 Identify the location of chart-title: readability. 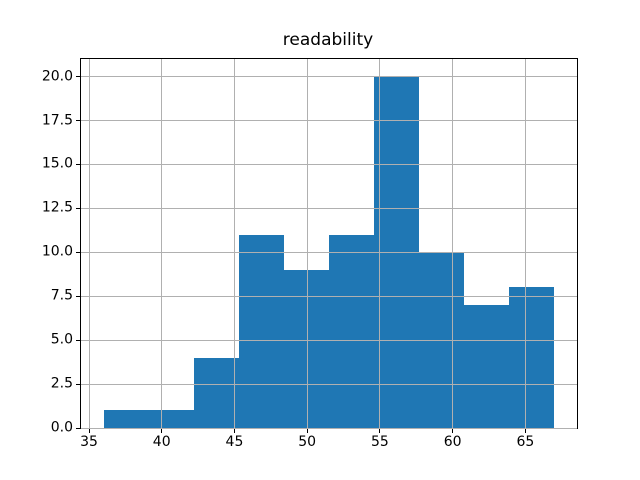
(328, 40).